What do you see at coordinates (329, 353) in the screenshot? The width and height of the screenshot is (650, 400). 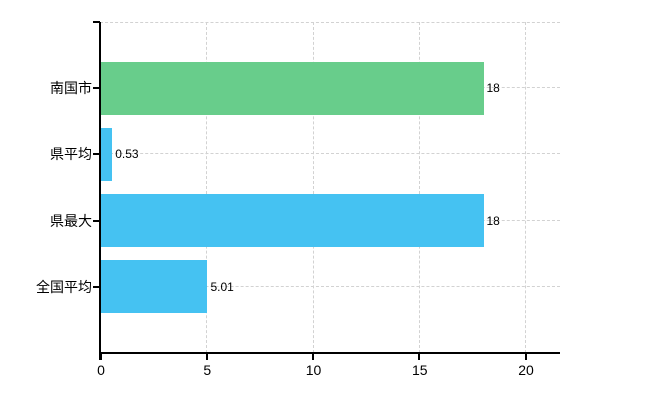 I see `x-axis-line` at bounding box center [329, 353].